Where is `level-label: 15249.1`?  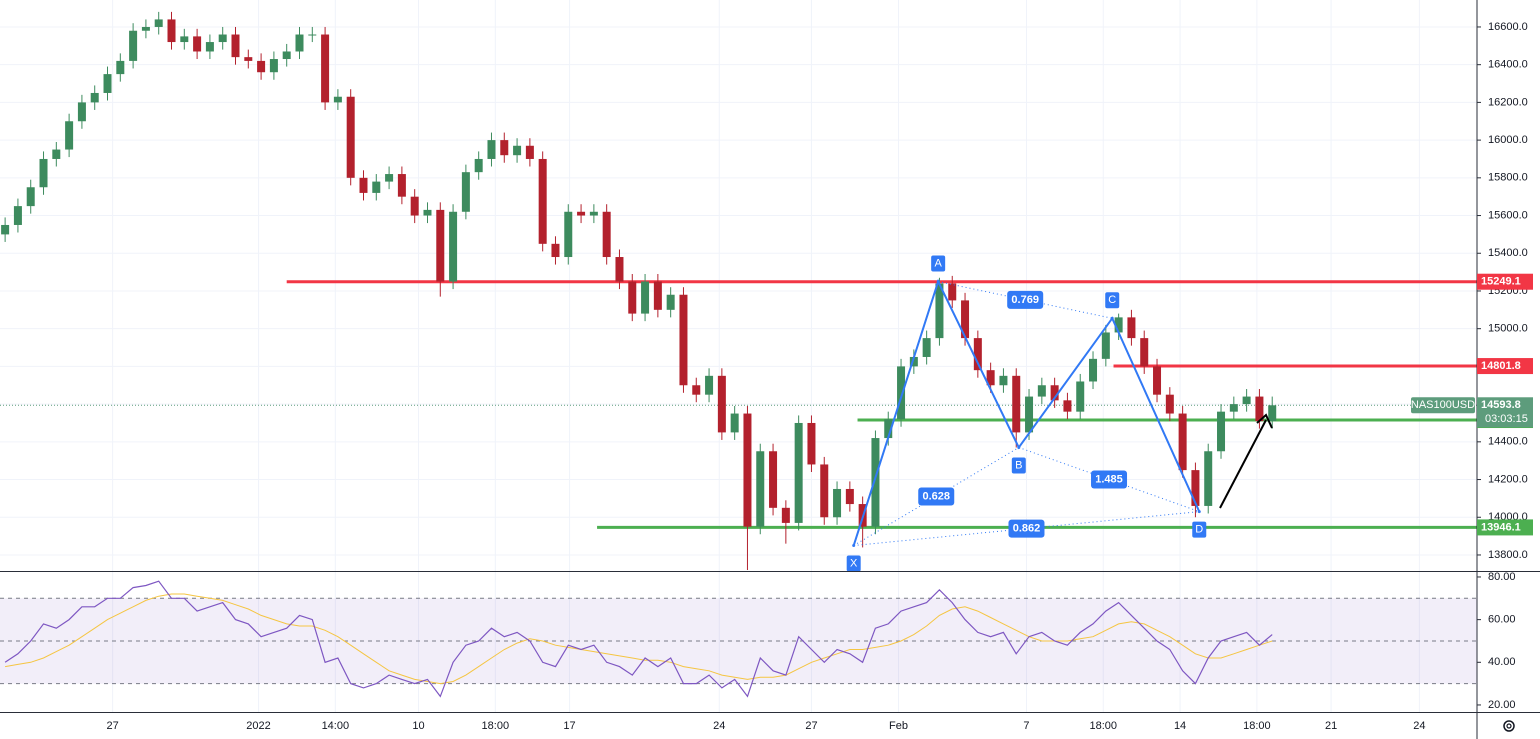
level-label: 15249.1 is located at coordinates (1505, 281).